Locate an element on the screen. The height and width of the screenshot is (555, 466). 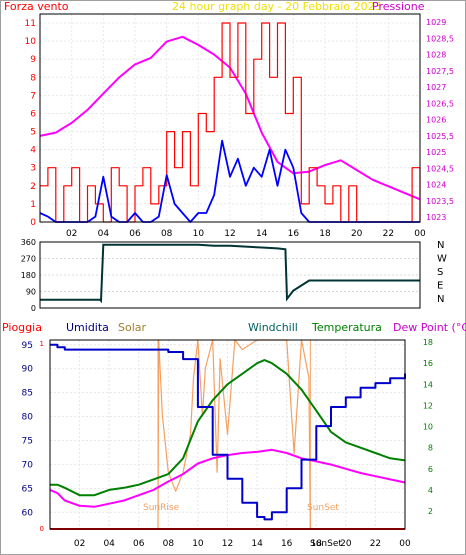
rain-y-tick-label: 0 is located at coordinates (42, 529).